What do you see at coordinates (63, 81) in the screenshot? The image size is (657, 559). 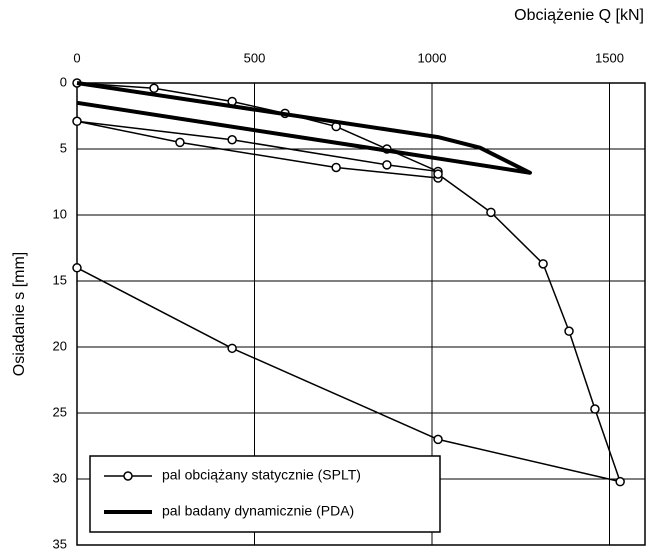 I see `y-tick-label: 0` at bounding box center [63, 81].